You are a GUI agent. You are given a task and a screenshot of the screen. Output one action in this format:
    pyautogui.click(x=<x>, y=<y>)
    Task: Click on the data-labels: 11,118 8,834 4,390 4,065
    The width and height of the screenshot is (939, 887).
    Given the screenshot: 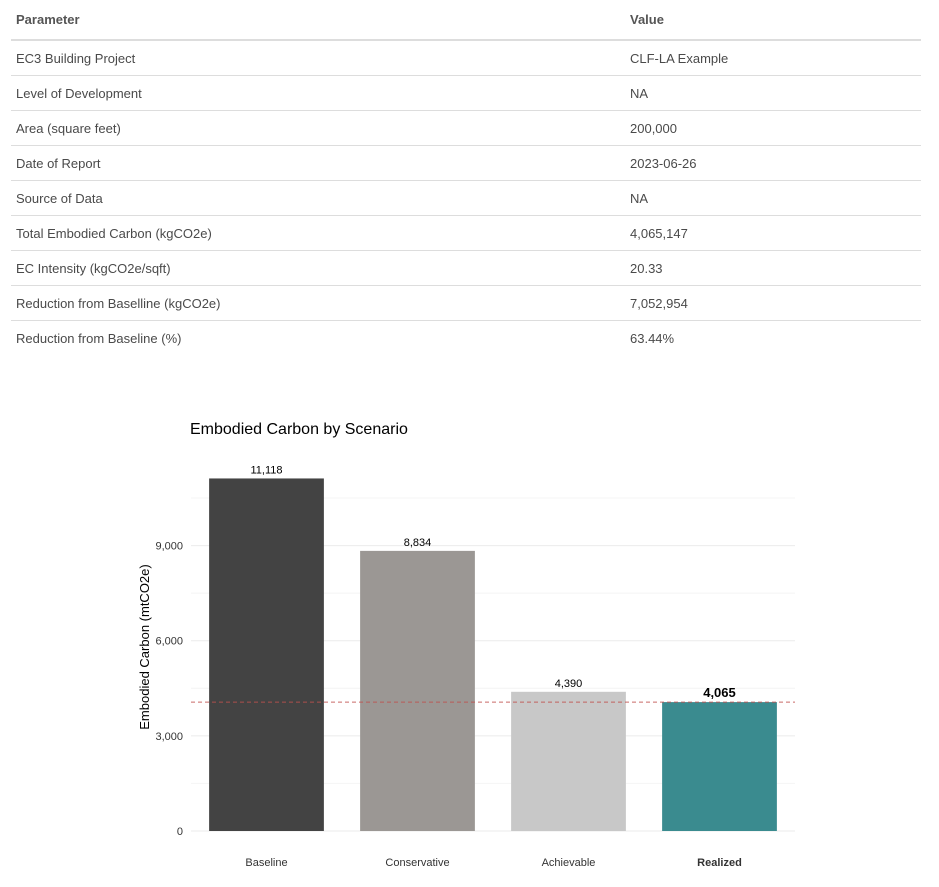 What is the action you would take?
    pyautogui.click(x=492, y=582)
    